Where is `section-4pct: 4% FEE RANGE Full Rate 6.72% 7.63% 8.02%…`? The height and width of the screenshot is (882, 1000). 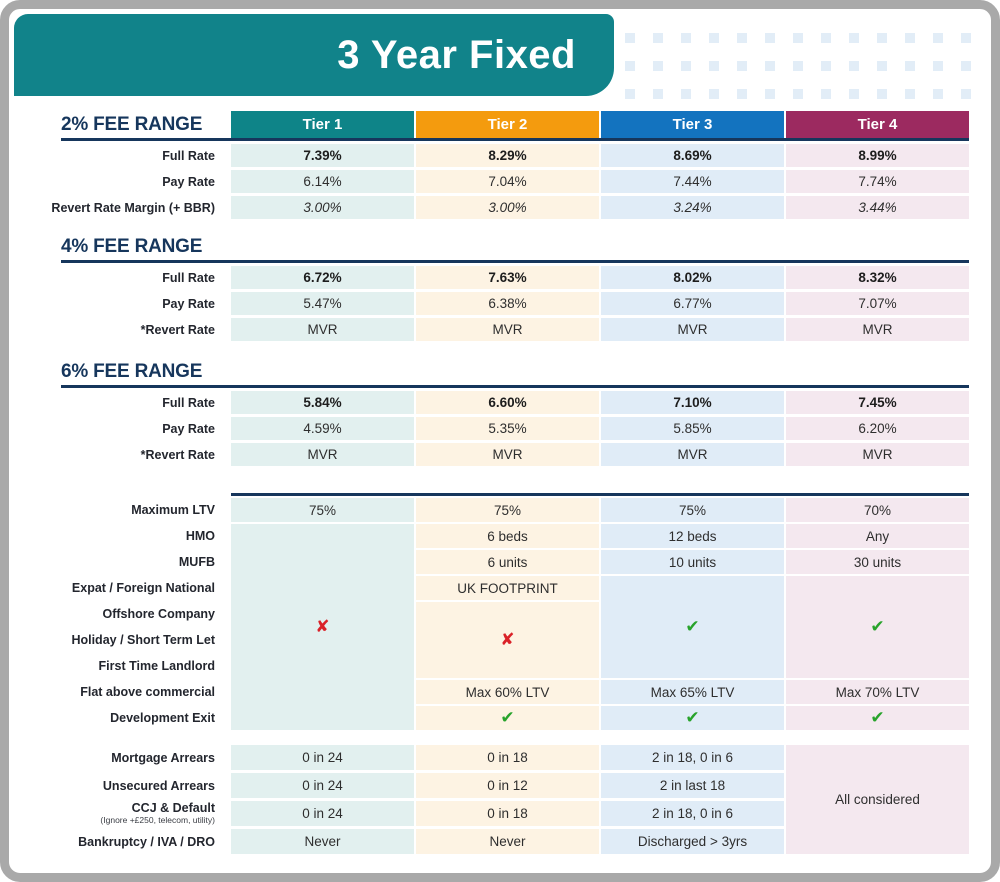 section-4pct: 4% FEE RANGE Full Rate 6.72% 7.63% 8.02%… is located at coordinates (500, 288).